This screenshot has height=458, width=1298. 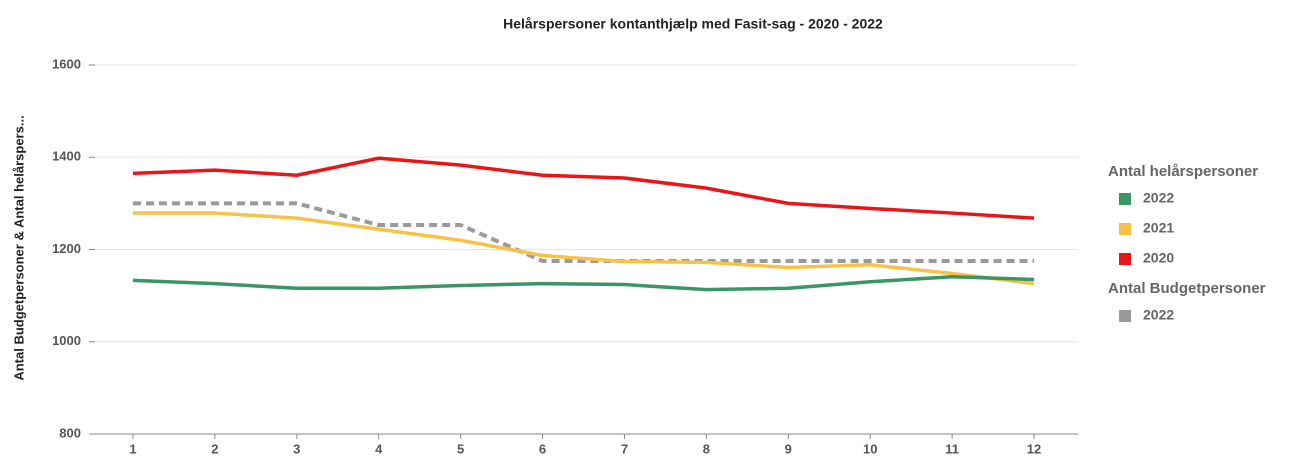 What do you see at coordinates (70, 432) in the screenshot?
I see `y-tick-label: 800` at bounding box center [70, 432].